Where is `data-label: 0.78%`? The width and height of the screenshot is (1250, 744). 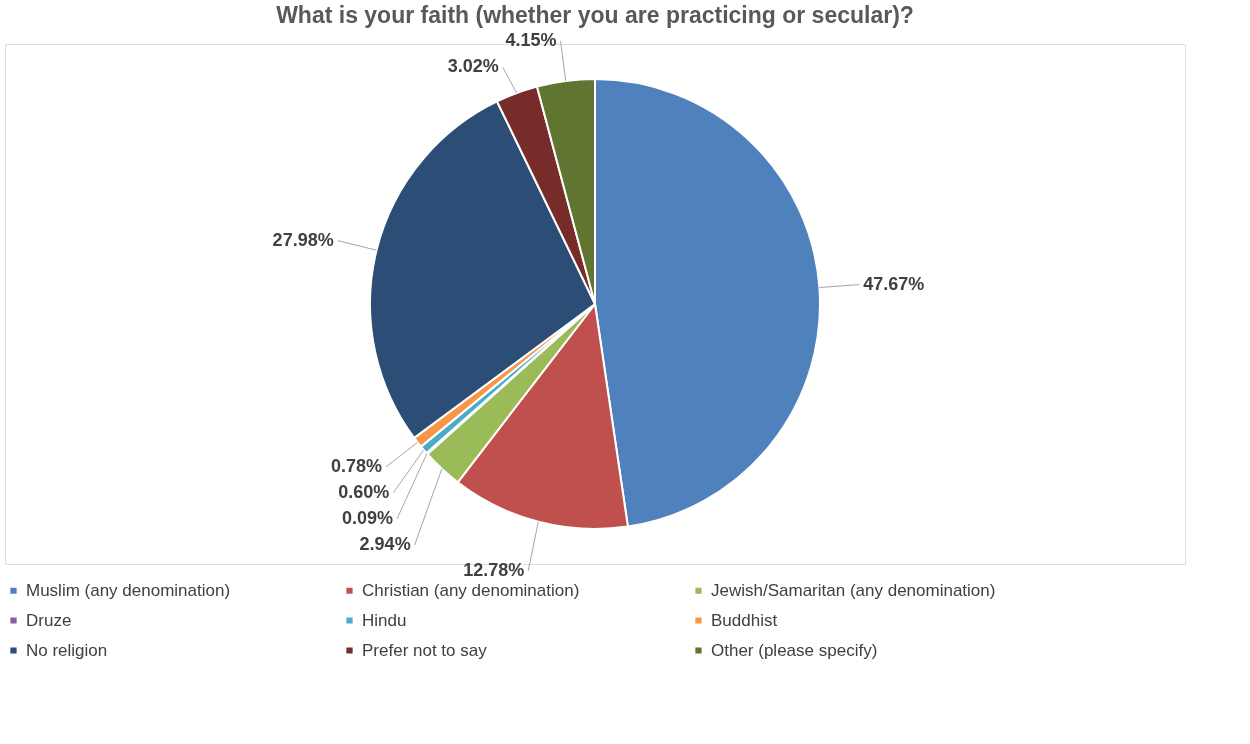 data-label: 0.78% is located at coordinates (356, 465).